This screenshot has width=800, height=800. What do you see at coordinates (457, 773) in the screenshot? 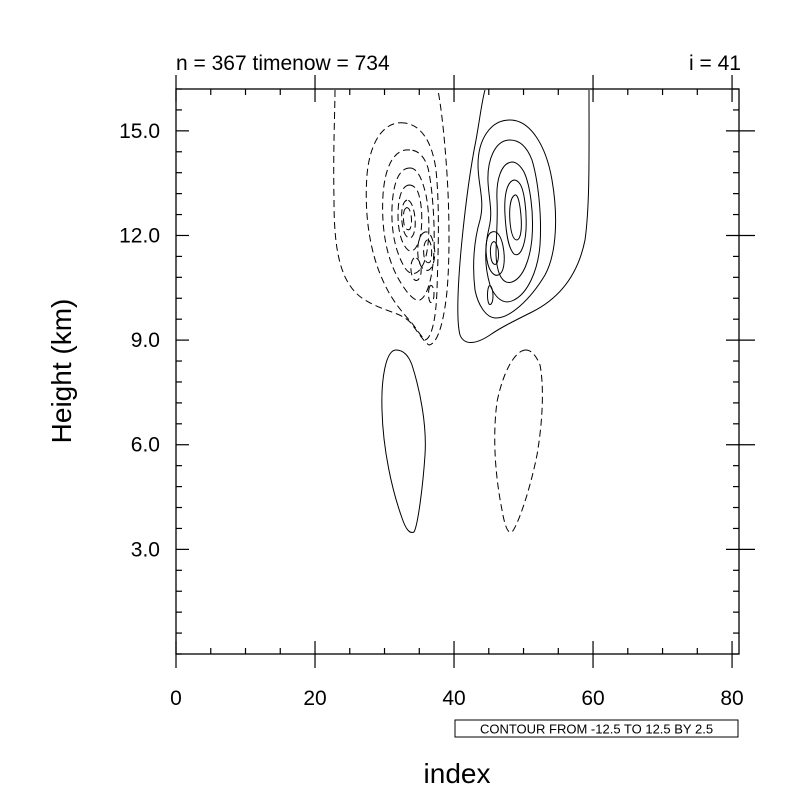
I see `x-axis-title: index` at bounding box center [457, 773].